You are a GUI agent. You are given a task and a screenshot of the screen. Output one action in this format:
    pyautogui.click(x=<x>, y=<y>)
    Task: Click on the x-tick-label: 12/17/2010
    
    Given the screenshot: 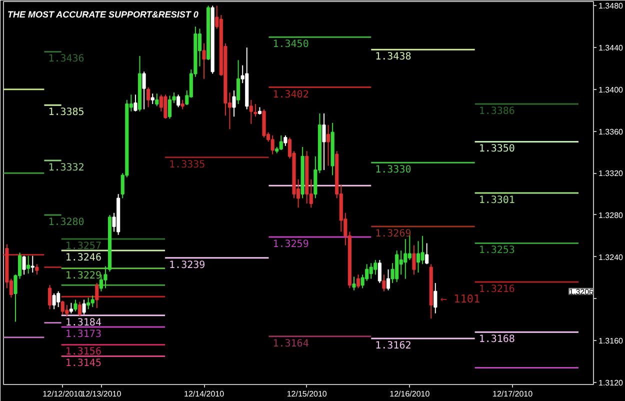 What is the action you would take?
    pyautogui.click(x=513, y=394)
    